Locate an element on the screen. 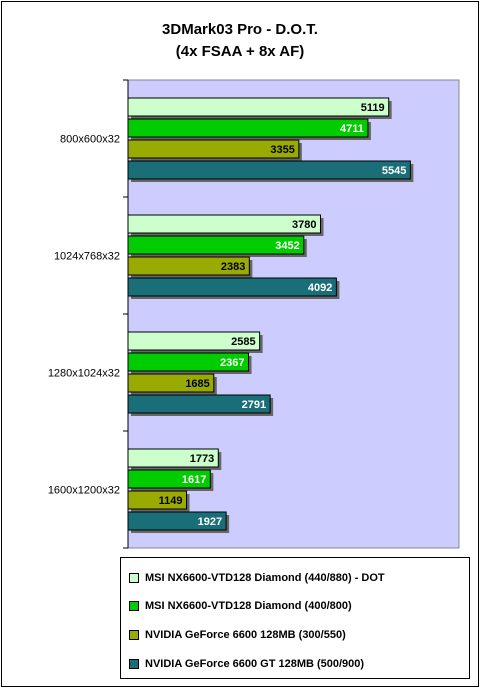 The height and width of the screenshot is (688, 480). data-label: 1773 is located at coordinates (202, 459).